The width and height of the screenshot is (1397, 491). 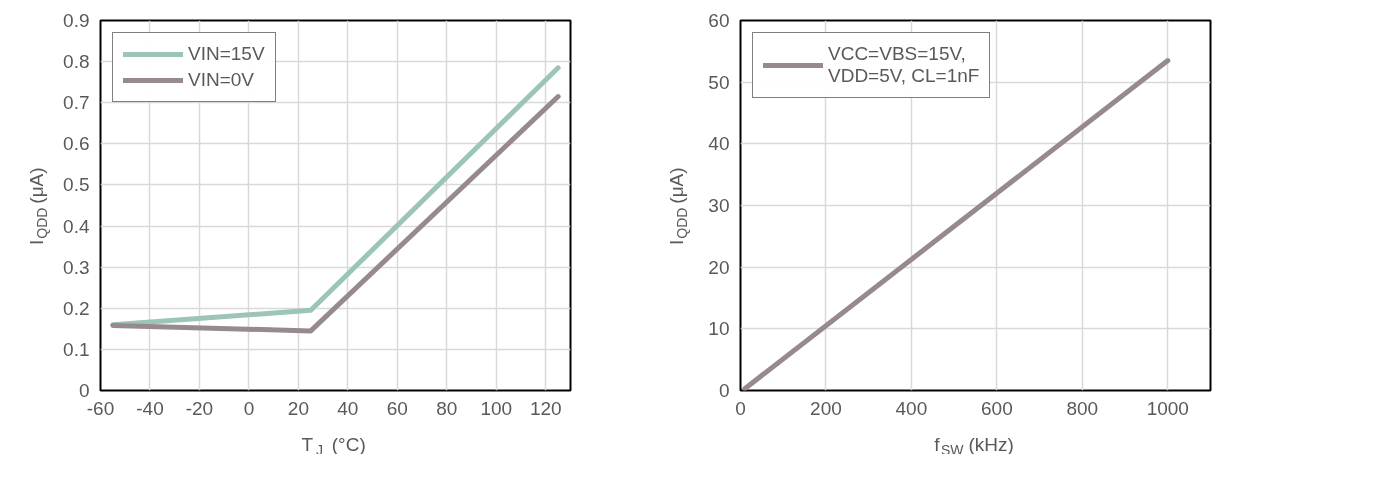 What do you see at coordinates (719, 267) in the screenshot?
I see `y-tick-label: 20` at bounding box center [719, 267].